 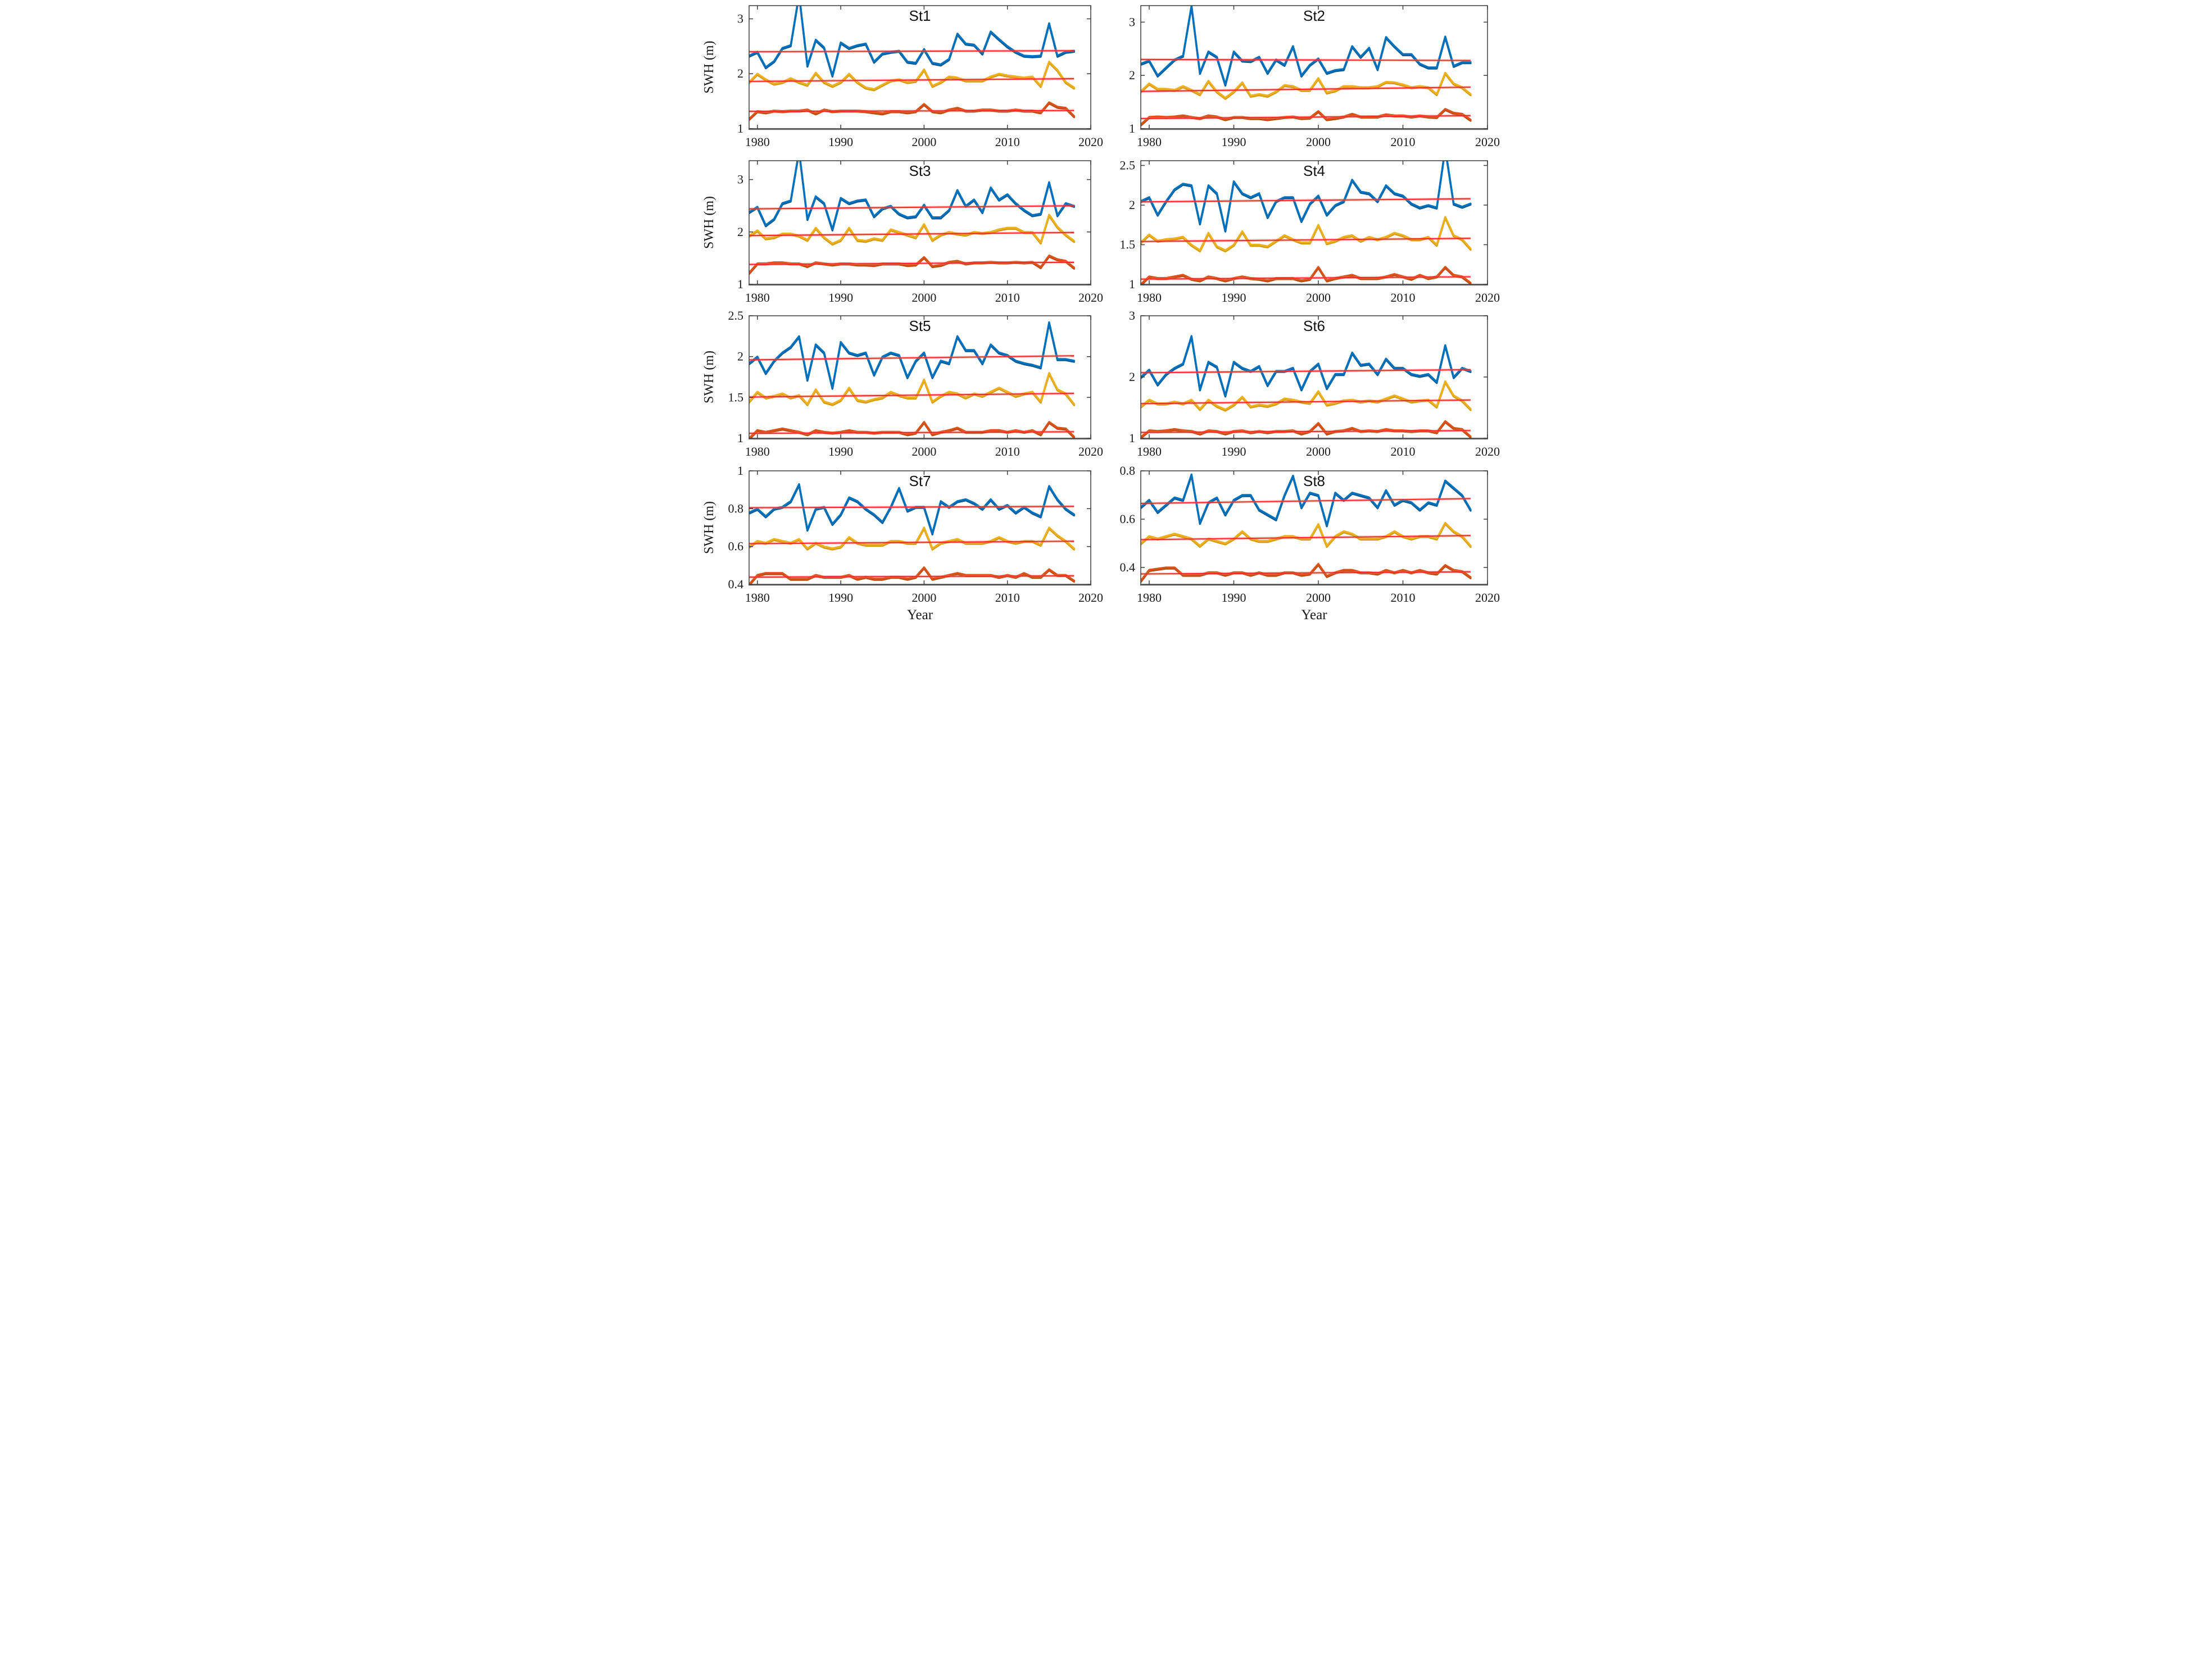 I want to click on chart-panel: 1980 1990 2000 2010 2020 1 1.5 2 2.5 St4, so click(x=1310, y=231).